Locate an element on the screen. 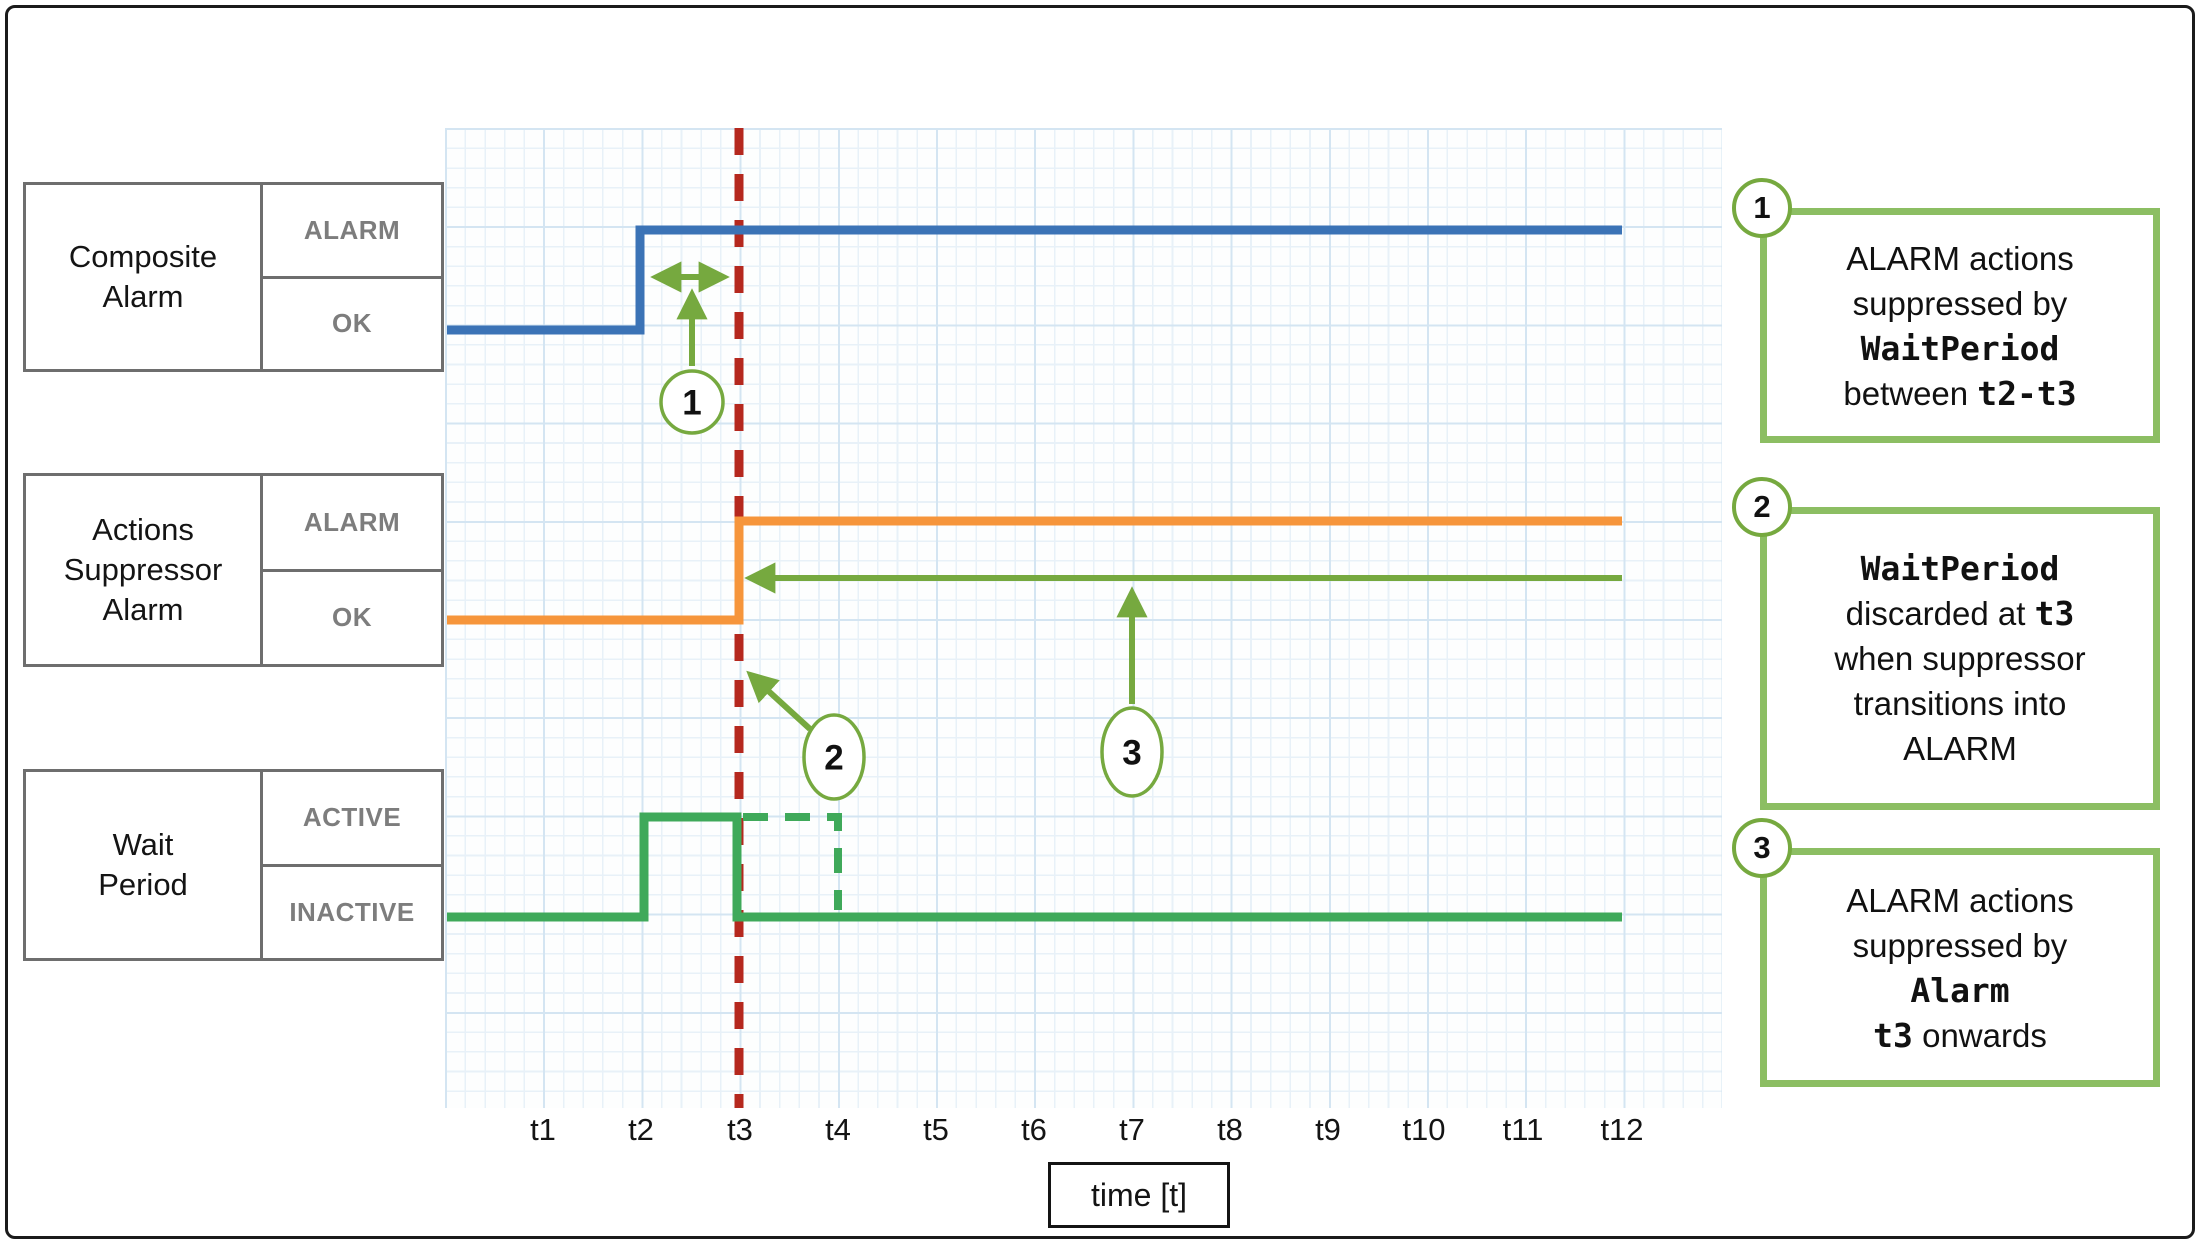  note-line: transitions into is located at coordinates (1960, 703).